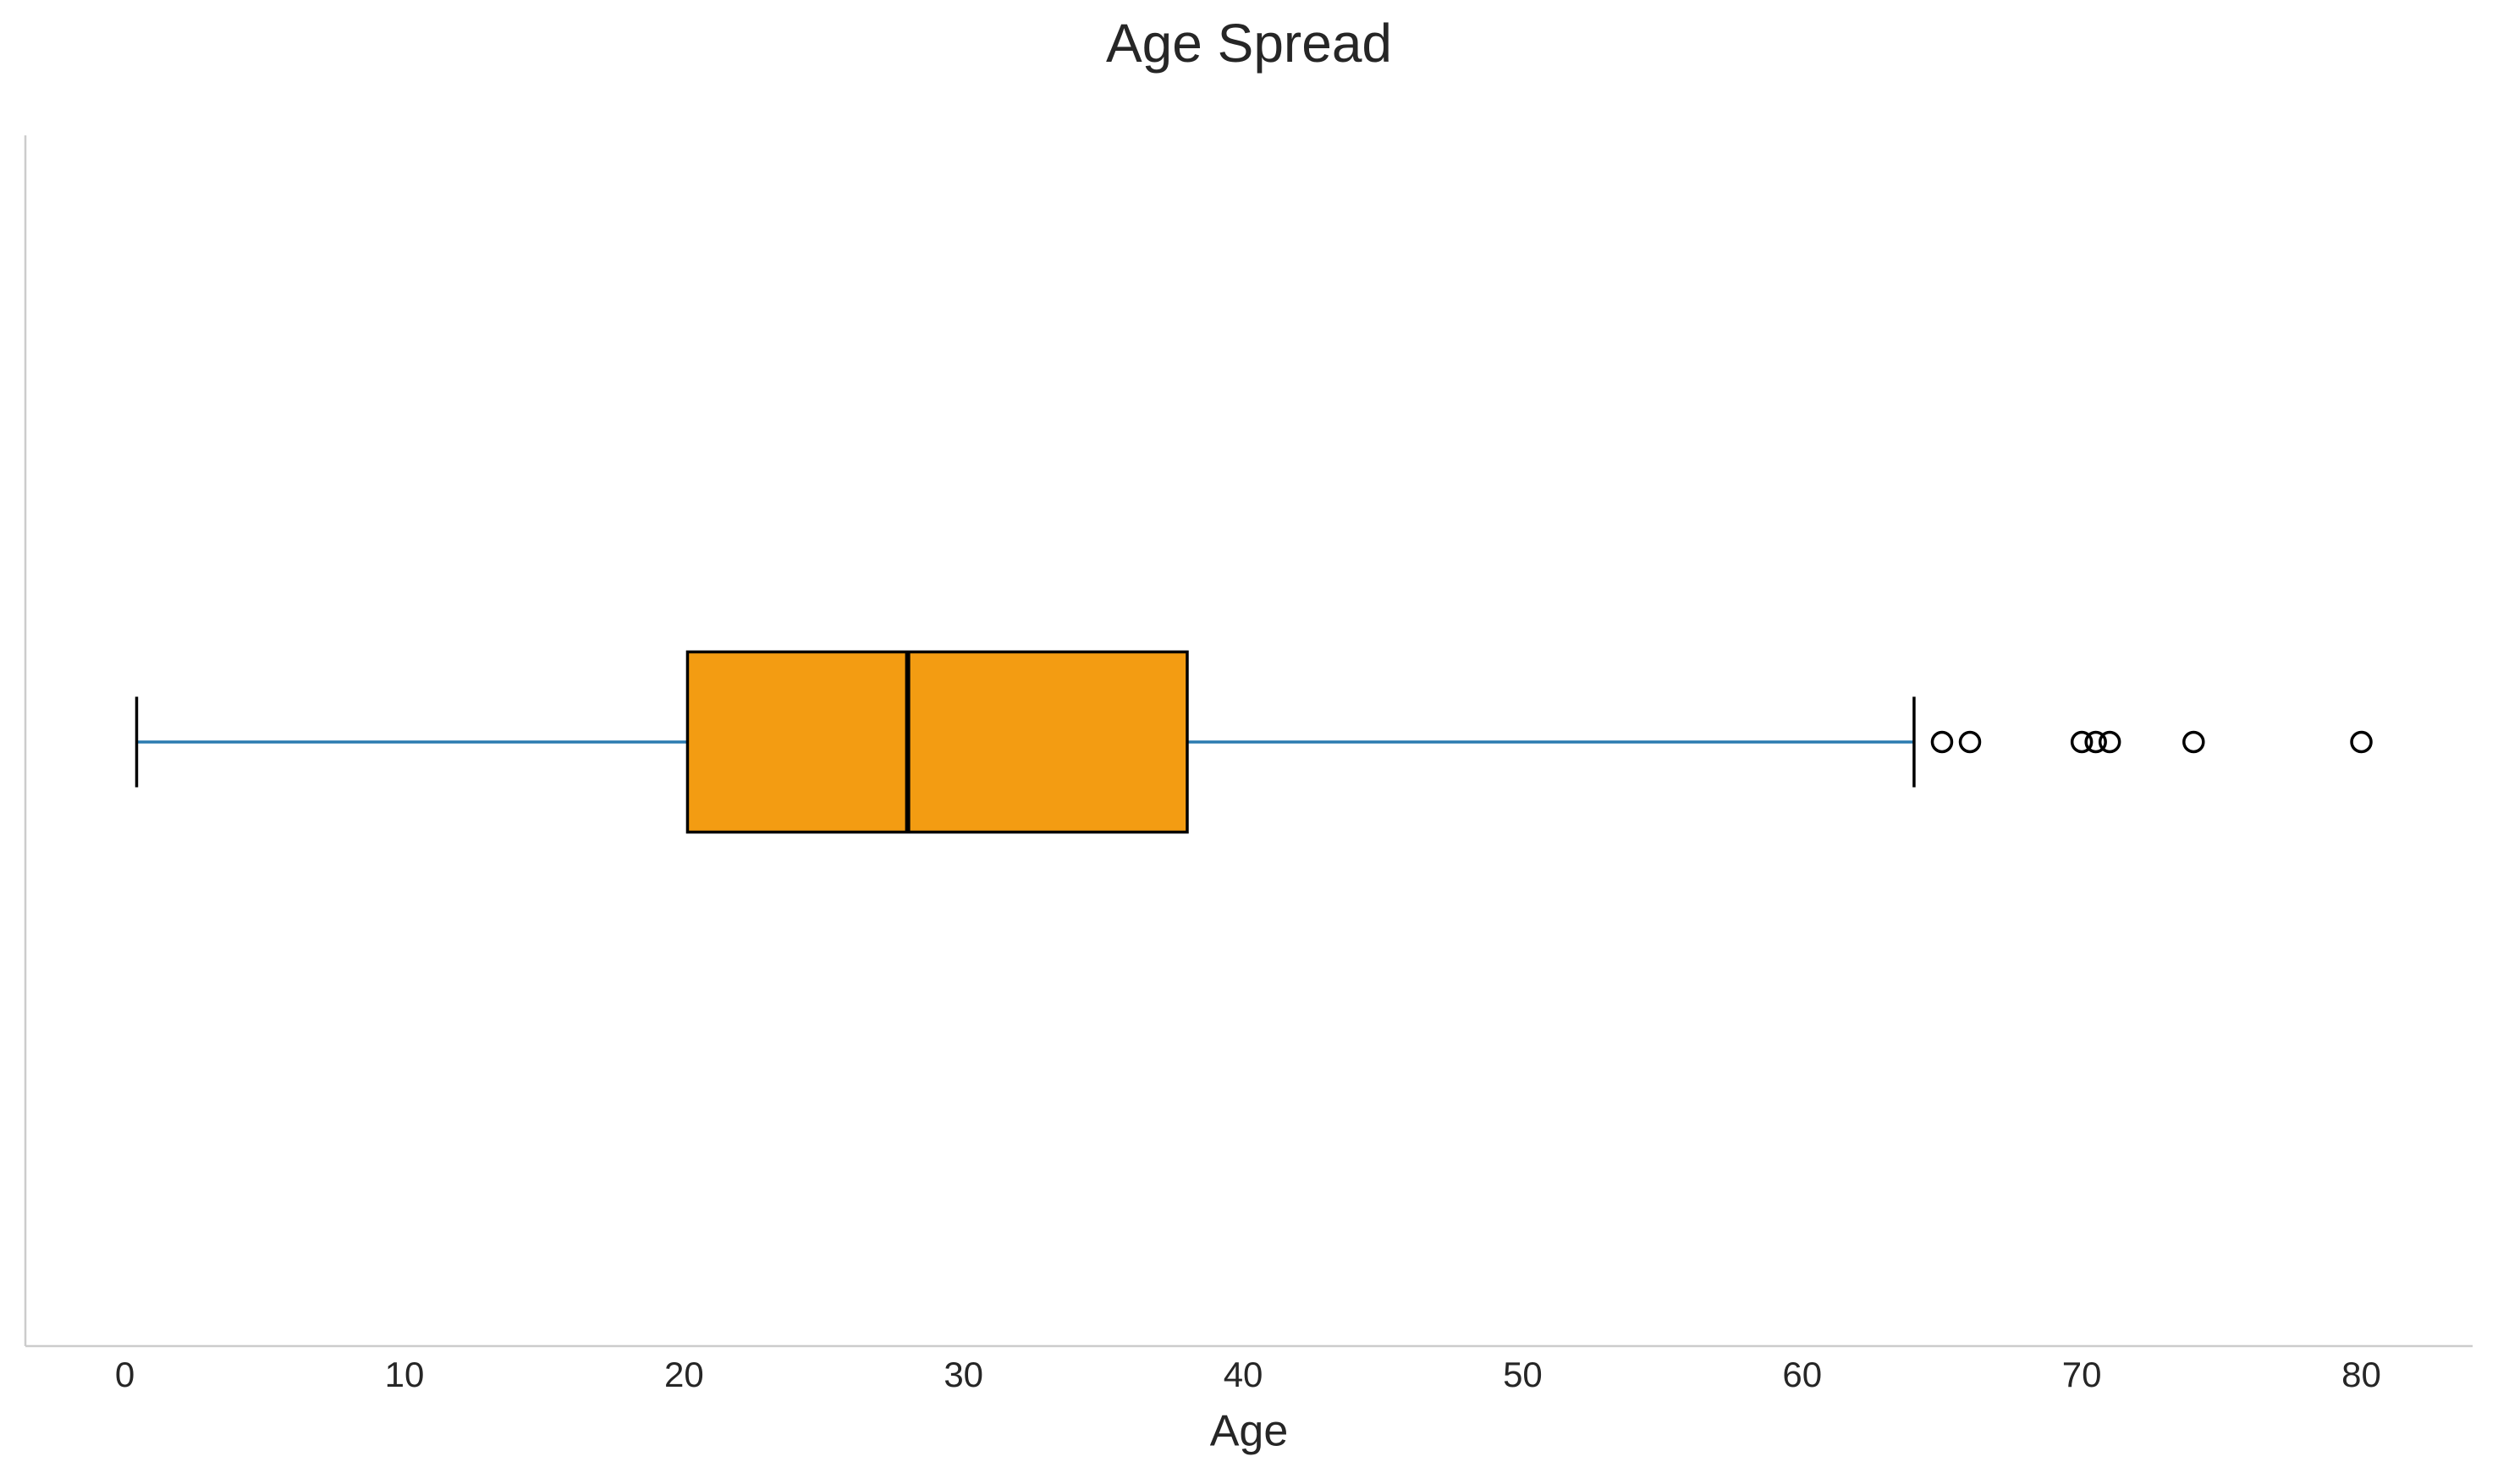 The image size is (2498, 1484). What do you see at coordinates (1802, 1374) in the screenshot?
I see `x-tick-label: 60` at bounding box center [1802, 1374].